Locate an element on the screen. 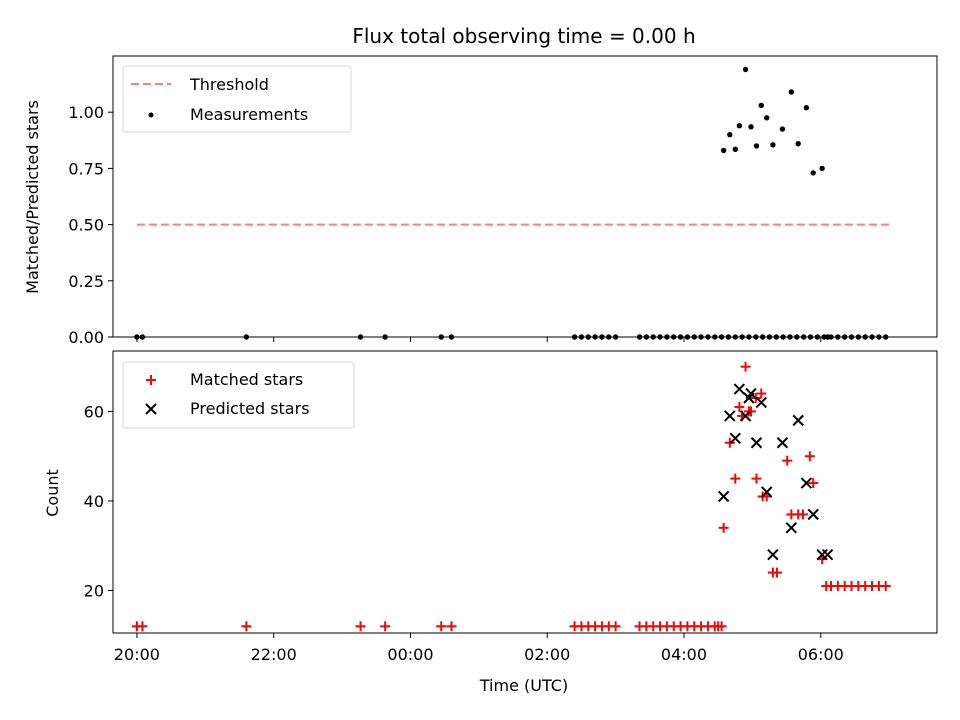  top-legend: Threshold Measurements is located at coordinates (237, 99).